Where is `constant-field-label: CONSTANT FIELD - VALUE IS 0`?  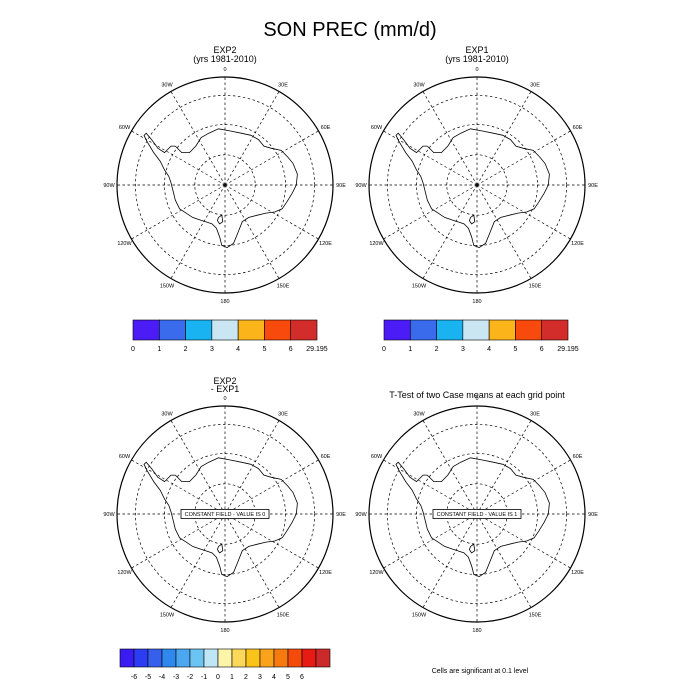 constant-field-label: CONSTANT FIELD - VALUE IS 0 is located at coordinates (225, 515).